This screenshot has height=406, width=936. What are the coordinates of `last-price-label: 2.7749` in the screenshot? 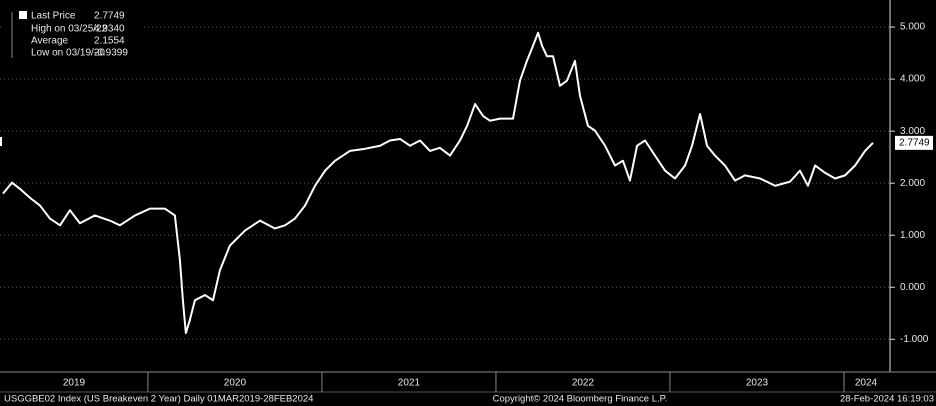 It's located at (914, 142).